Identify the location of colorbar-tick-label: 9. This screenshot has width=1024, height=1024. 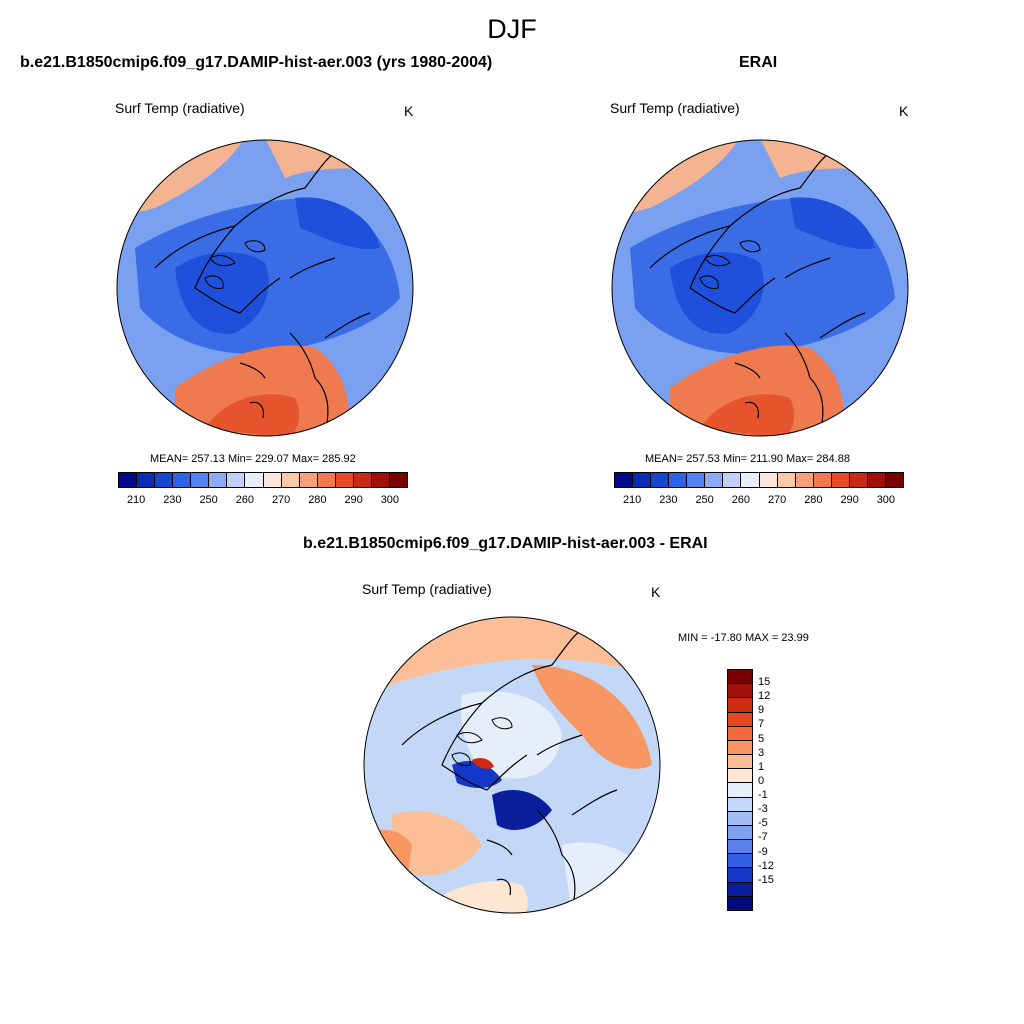
(761, 710).